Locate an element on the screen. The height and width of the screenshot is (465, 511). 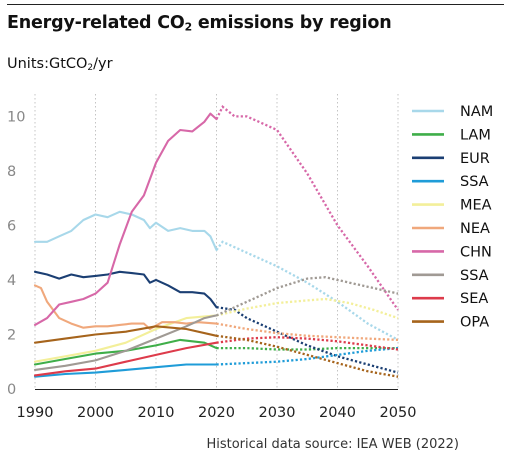
x-tick-label: 2020 is located at coordinates (216, 413).